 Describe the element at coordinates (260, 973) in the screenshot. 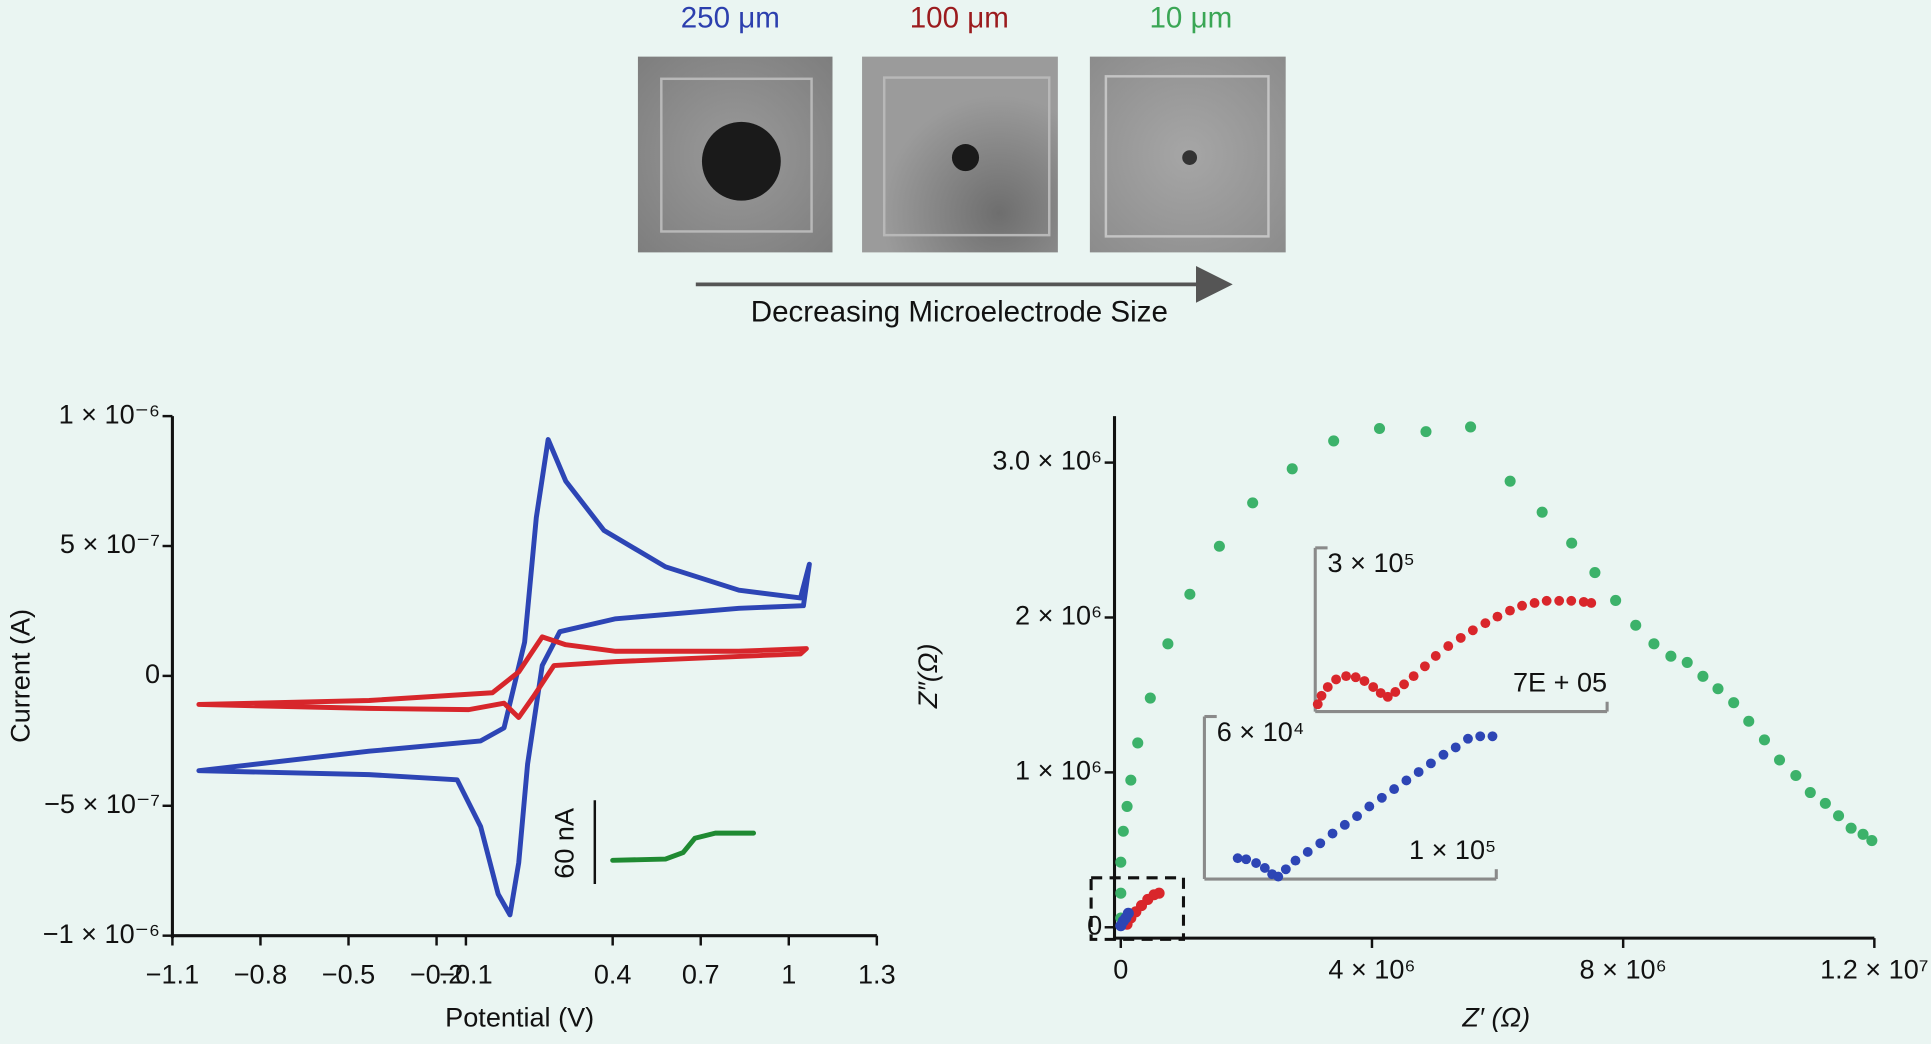

I see `x-tick-label: −0.8` at that location.